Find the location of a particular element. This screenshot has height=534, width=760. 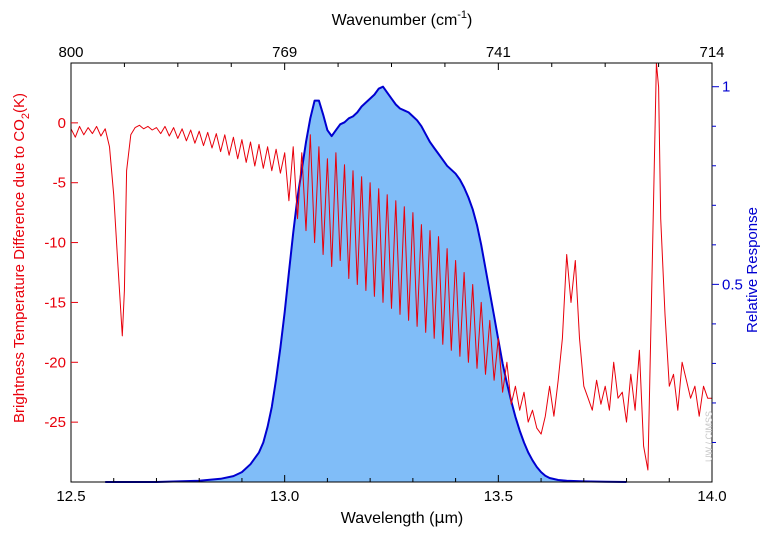

top-axis-title: Wavenumber (cm-1) is located at coordinates (402, 19).